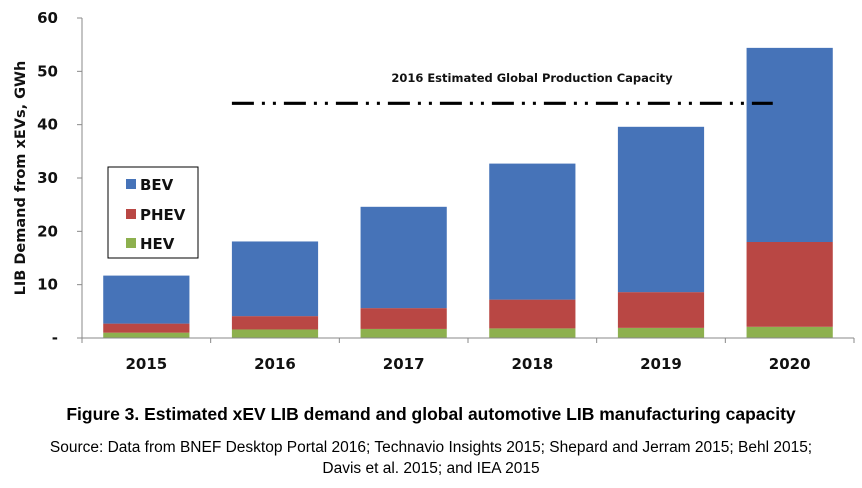 The height and width of the screenshot is (488, 862). What do you see at coordinates (789, 332) in the screenshot?
I see `bar-hev-2020` at bounding box center [789, 332].